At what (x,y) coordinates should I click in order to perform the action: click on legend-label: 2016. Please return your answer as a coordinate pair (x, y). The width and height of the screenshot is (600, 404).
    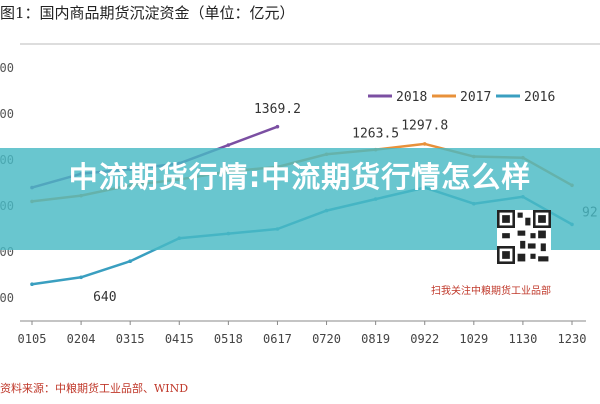
    Looking at the image, I should click on (539, 97).